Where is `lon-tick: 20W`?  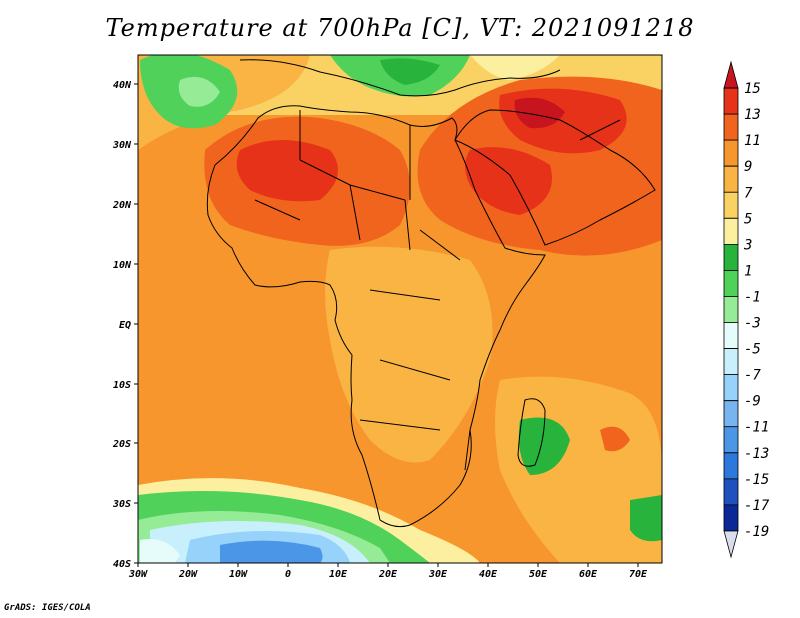 lon-tick: 20W is located at coordinates (188, 574).